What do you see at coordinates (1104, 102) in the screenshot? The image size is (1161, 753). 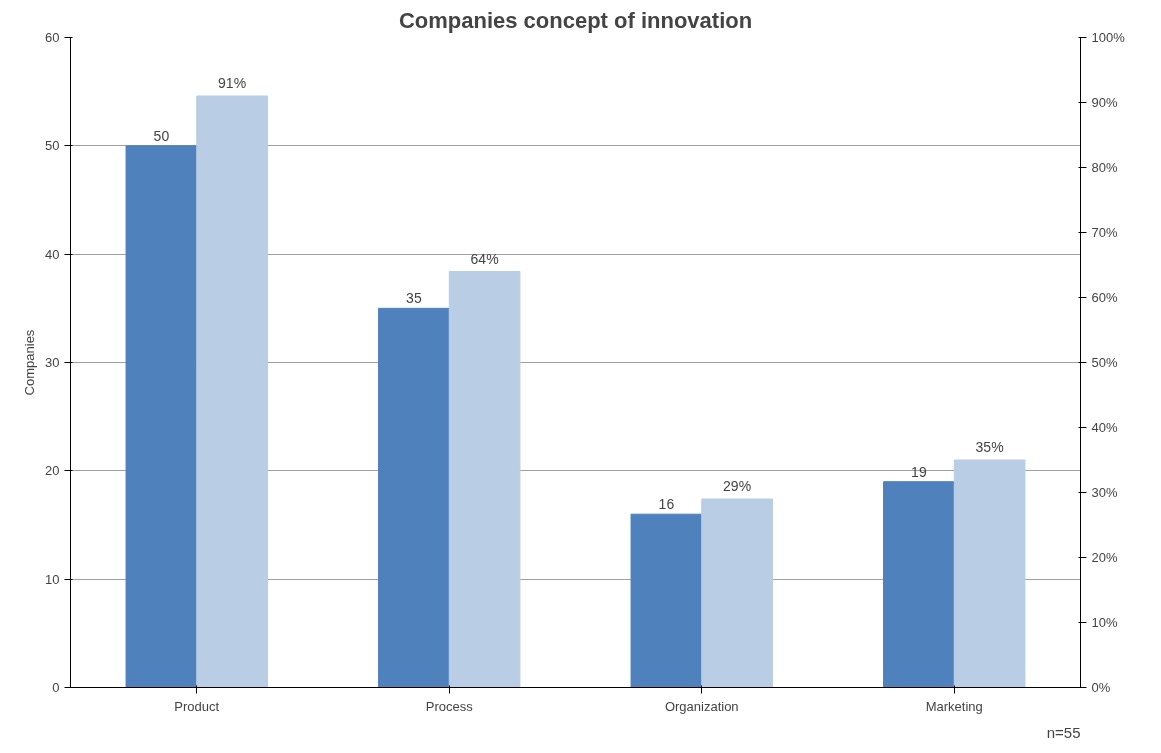 I see `y2-tick-label: 90%` at bounding box center [1104, 102].